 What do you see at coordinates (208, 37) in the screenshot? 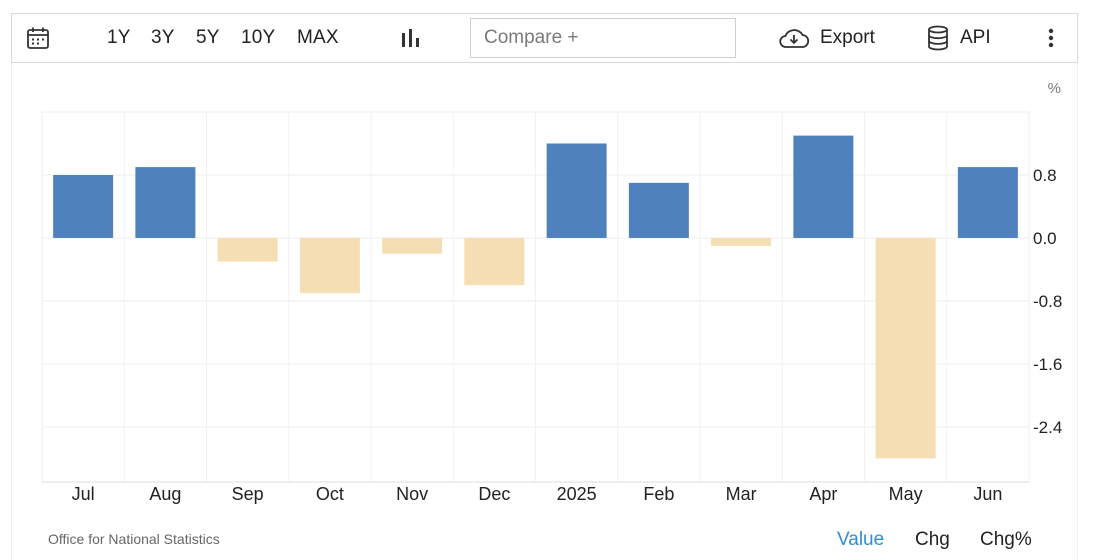
I see `range-5y-button: 5Y` at bounding box center [208, 37].